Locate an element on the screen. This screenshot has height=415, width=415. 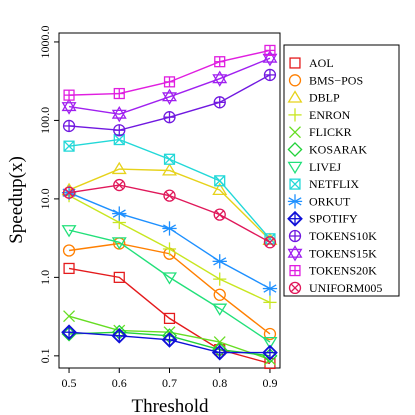
legend-item: ENRON is located at coordinates (319, 115).